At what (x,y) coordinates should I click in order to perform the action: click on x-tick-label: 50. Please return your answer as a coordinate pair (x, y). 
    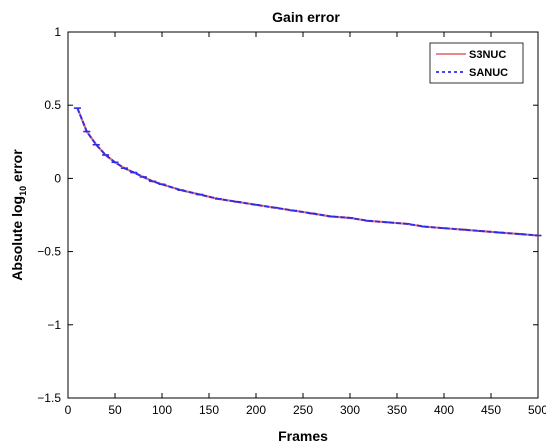
    Looking at the image, I should click on (115, 410).